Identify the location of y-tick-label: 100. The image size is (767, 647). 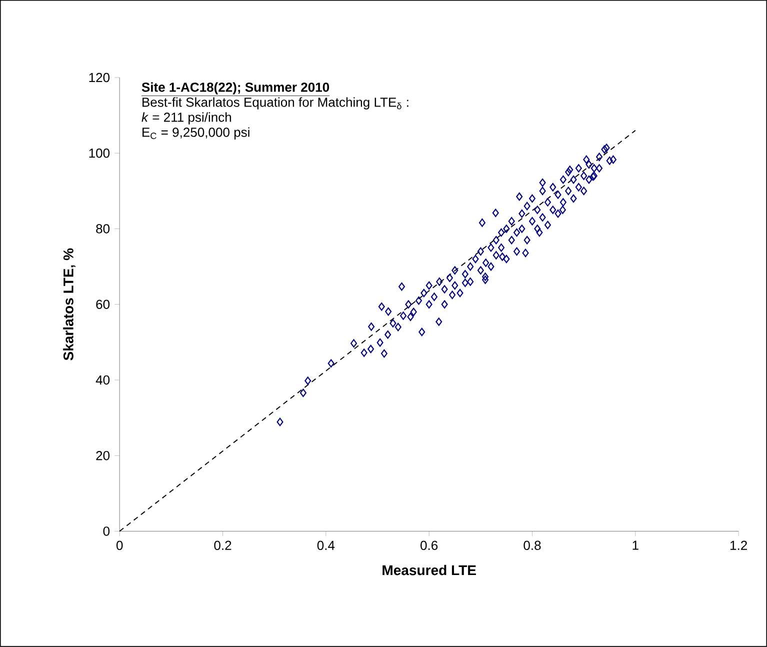
(99, 153).